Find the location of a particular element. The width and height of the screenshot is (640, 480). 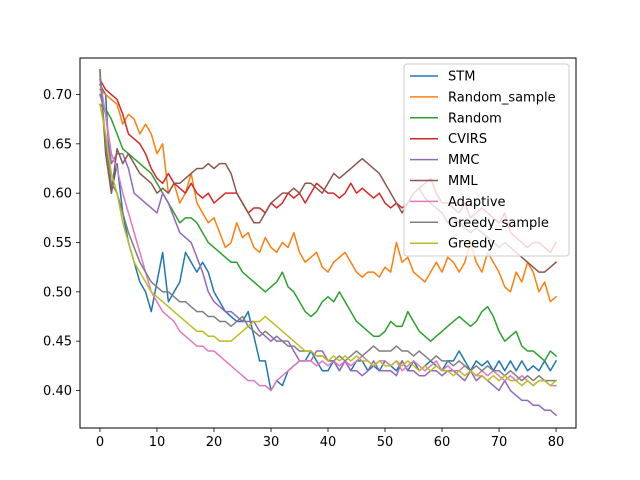

x-axis: 0 10 20 30 40 50 60 70 80 is located at coordinates (330, 439).